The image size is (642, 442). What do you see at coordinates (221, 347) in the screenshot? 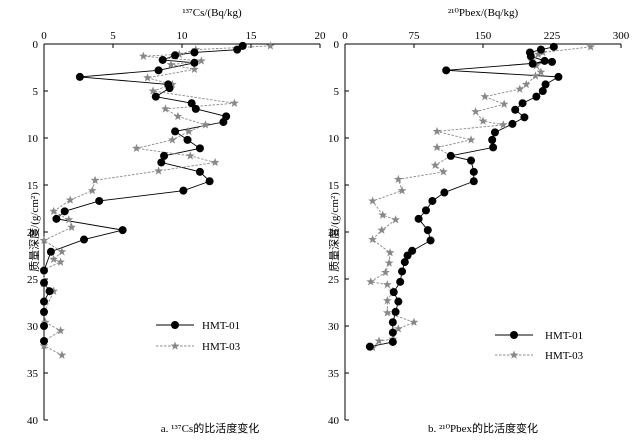
I see `legend-a-hmt03-label: HMT-03` at bounding box center [221, 347].